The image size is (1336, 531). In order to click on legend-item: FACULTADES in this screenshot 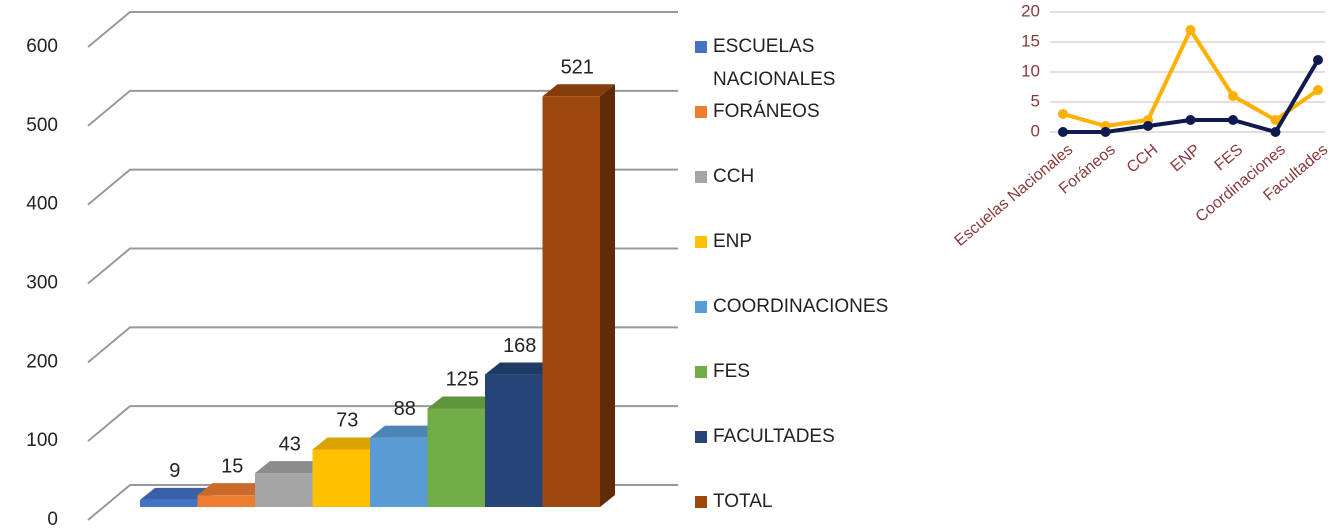, I will do `click(765, 436)`.